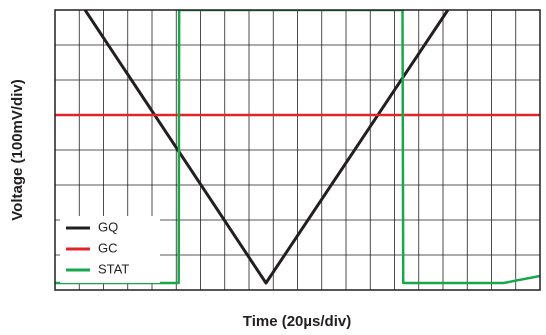 The width and height of the screenshot is (546, 335). Describe the element at coordinates (108, 247) in the screenshot. I see `legend-label: GC` at that location.